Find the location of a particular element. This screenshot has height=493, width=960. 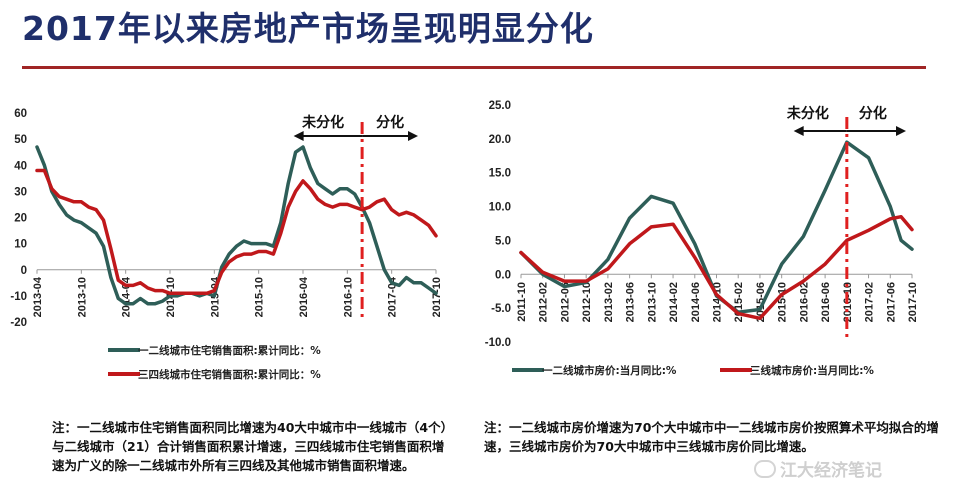

x-tick-label: 2012-06 is located at coordinates (565, 302).